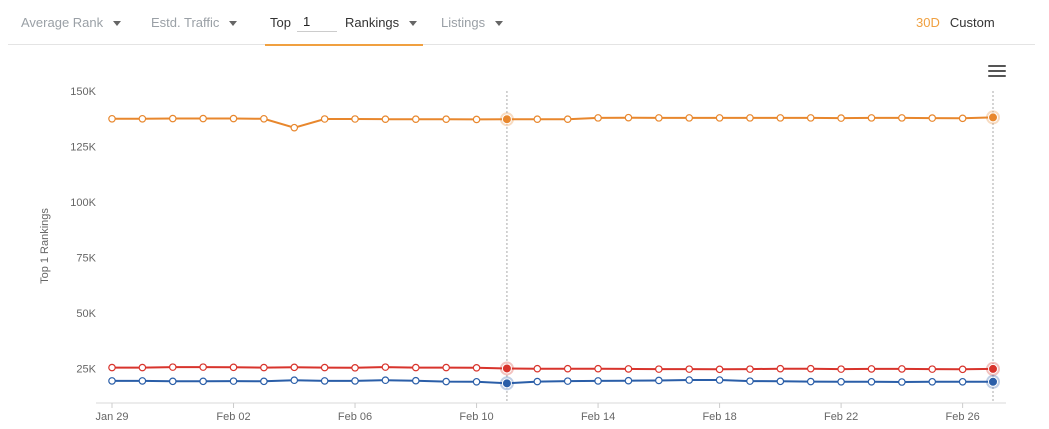 This screenshot has width=1049, height=429. Describe the element at coordinates (194, 22) in the screenshot. I see `tab-estd-traffic: Estd. Traffic` at that location.